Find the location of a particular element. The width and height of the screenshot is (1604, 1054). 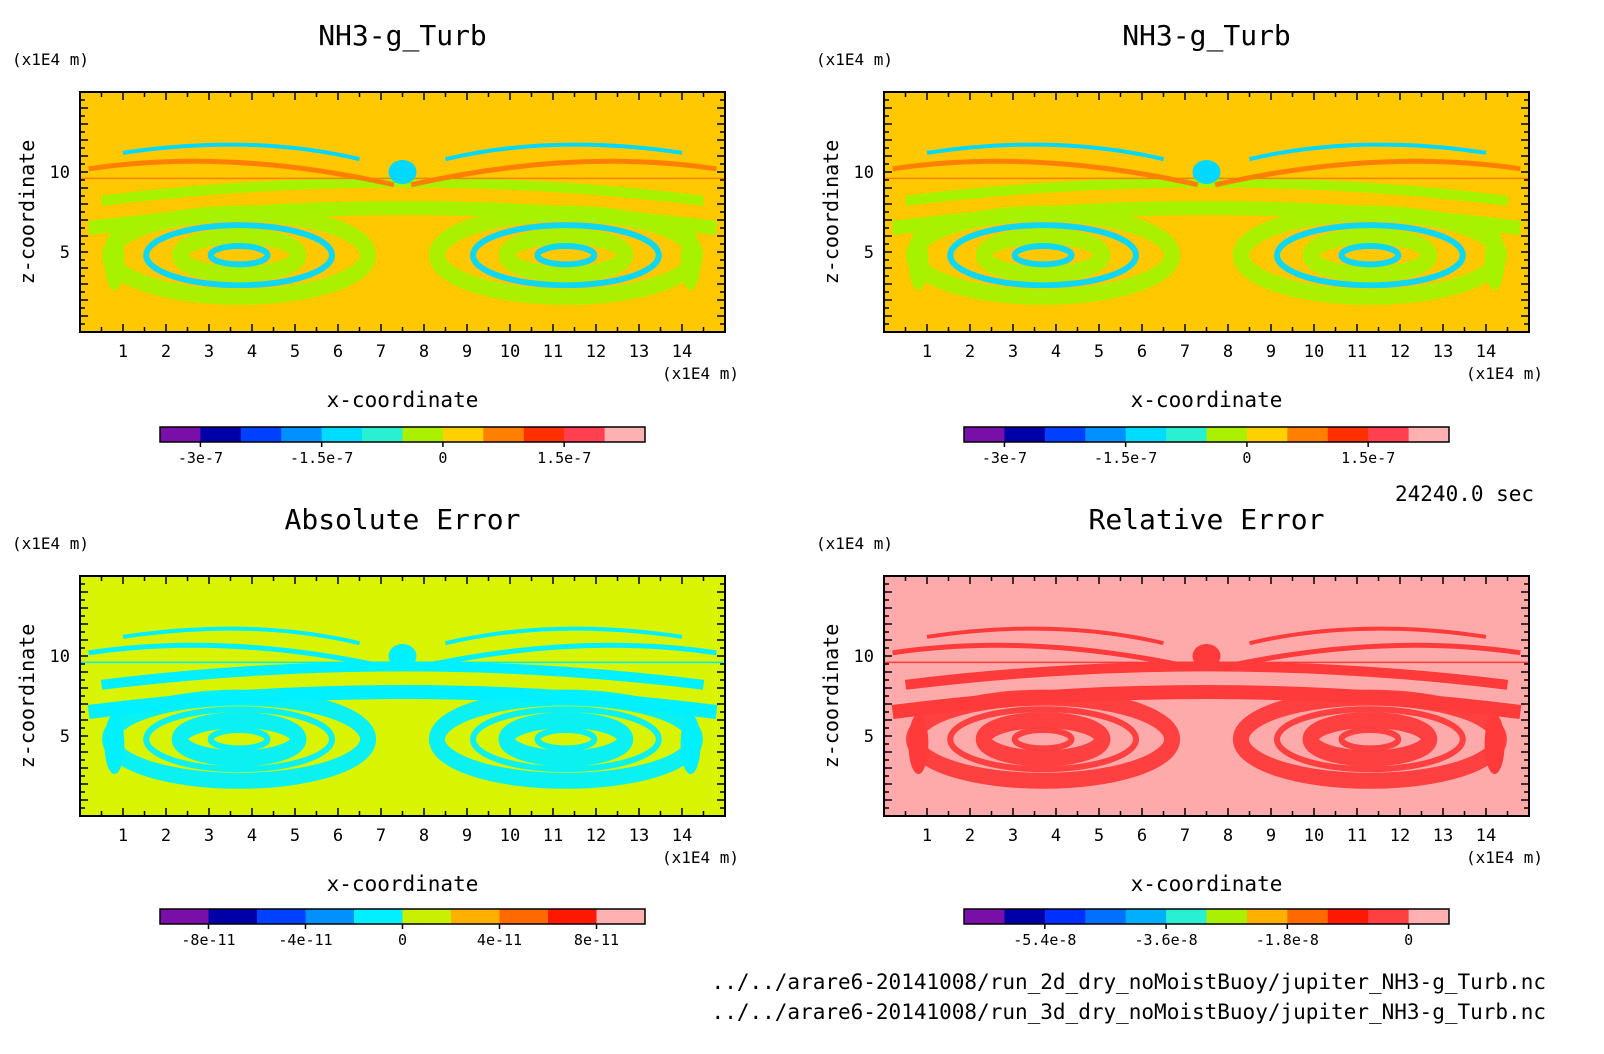

colorbar-tick-label: 8e-11 is located at coordinates (596, 940).